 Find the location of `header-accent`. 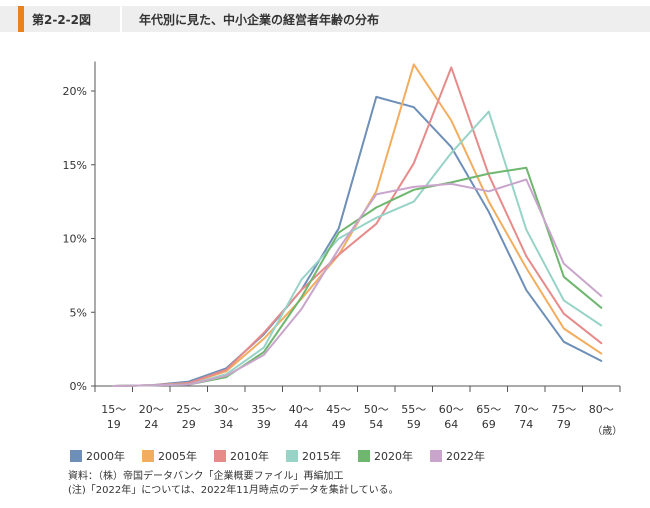

header-accent is located at coordinates (21, 19).